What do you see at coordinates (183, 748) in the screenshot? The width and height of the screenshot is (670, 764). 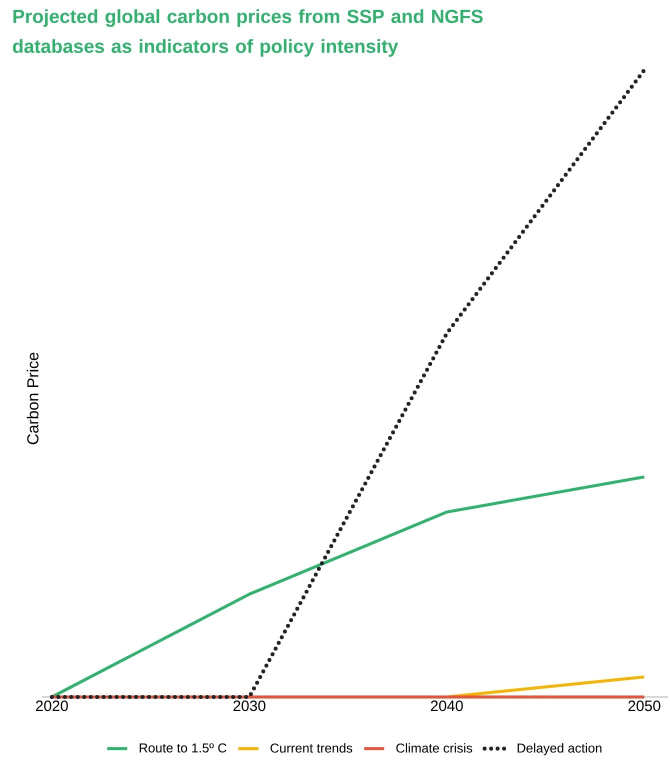 I see `legend-label: Route to 1.5º C` at bounding box center [183, 748].